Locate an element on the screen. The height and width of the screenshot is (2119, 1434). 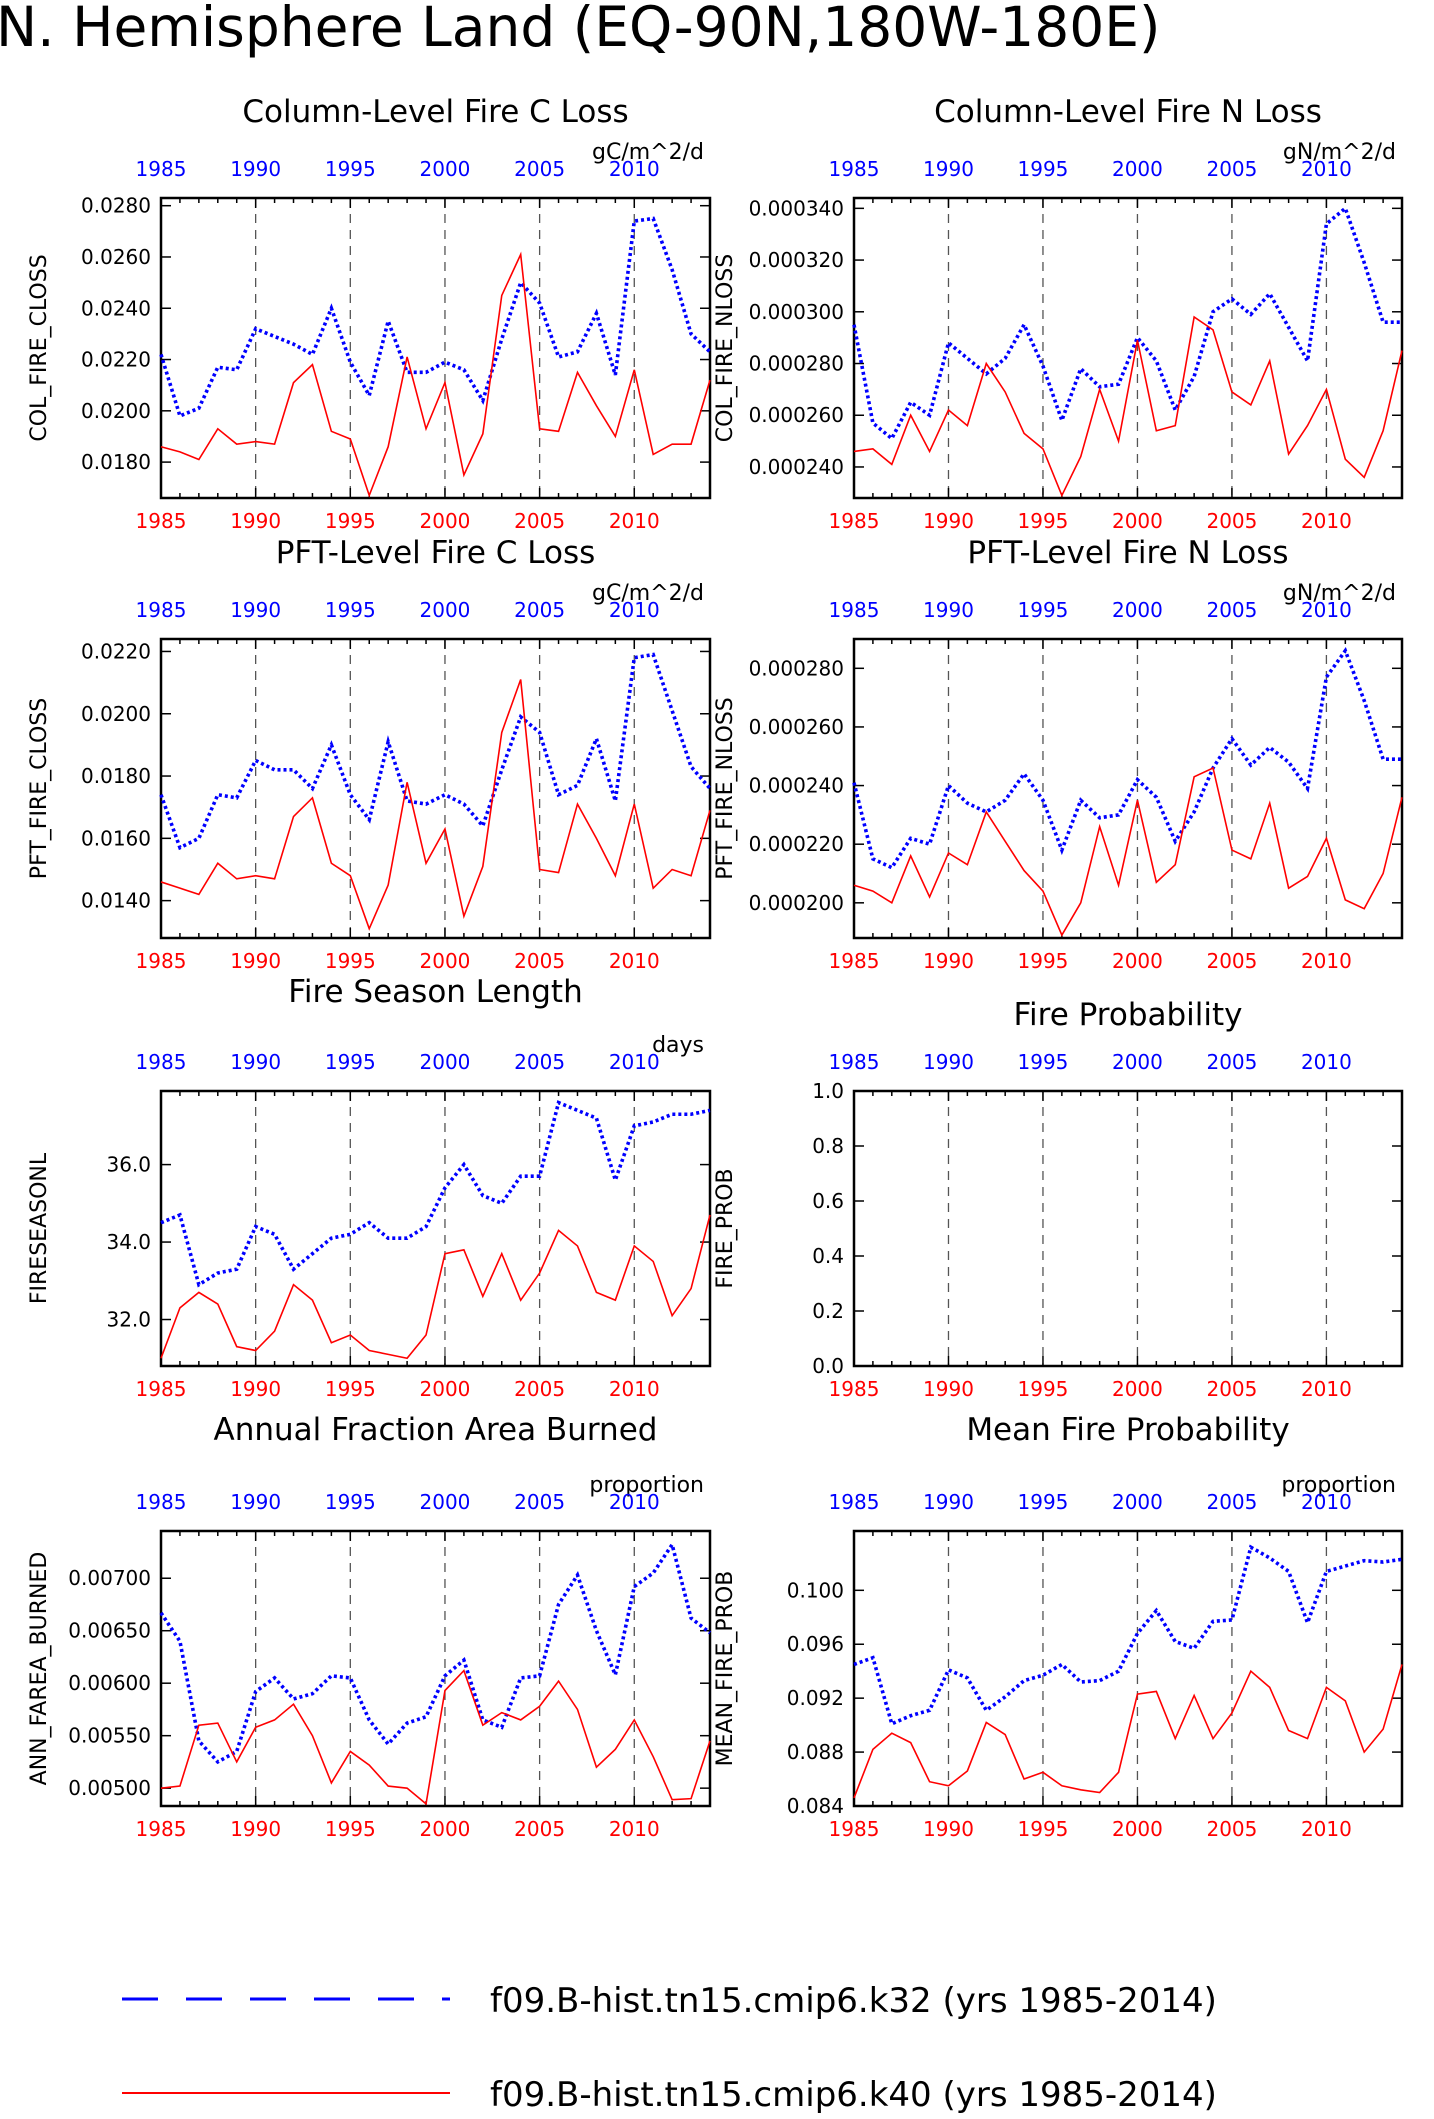
y-tick-label: 0.084 is located at coordinates (815, 1806).